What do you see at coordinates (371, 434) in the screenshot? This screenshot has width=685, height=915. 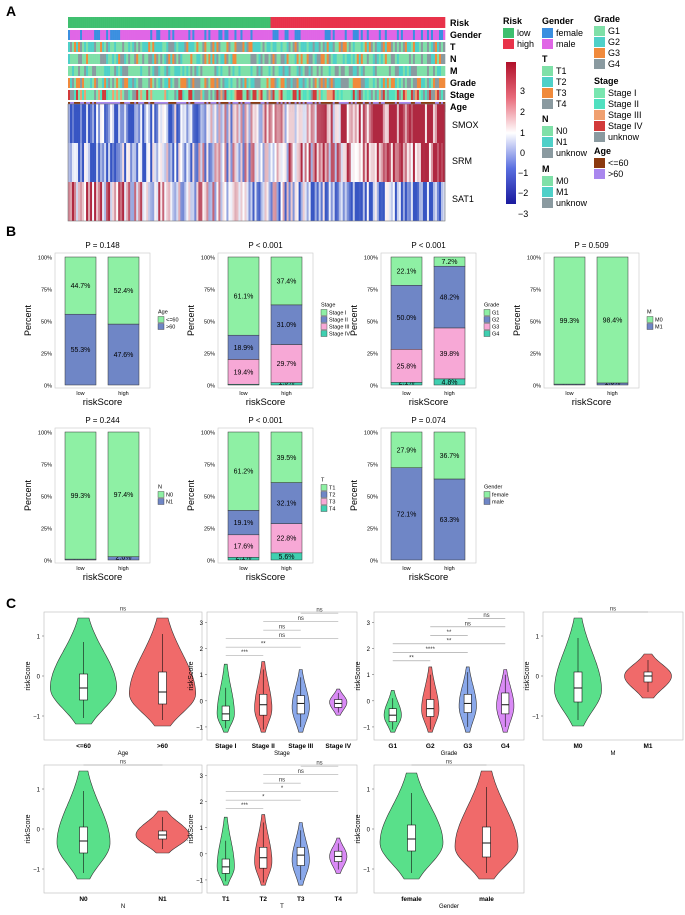 I see `y-tick-label: 100%` at bounding box center [371, 434].